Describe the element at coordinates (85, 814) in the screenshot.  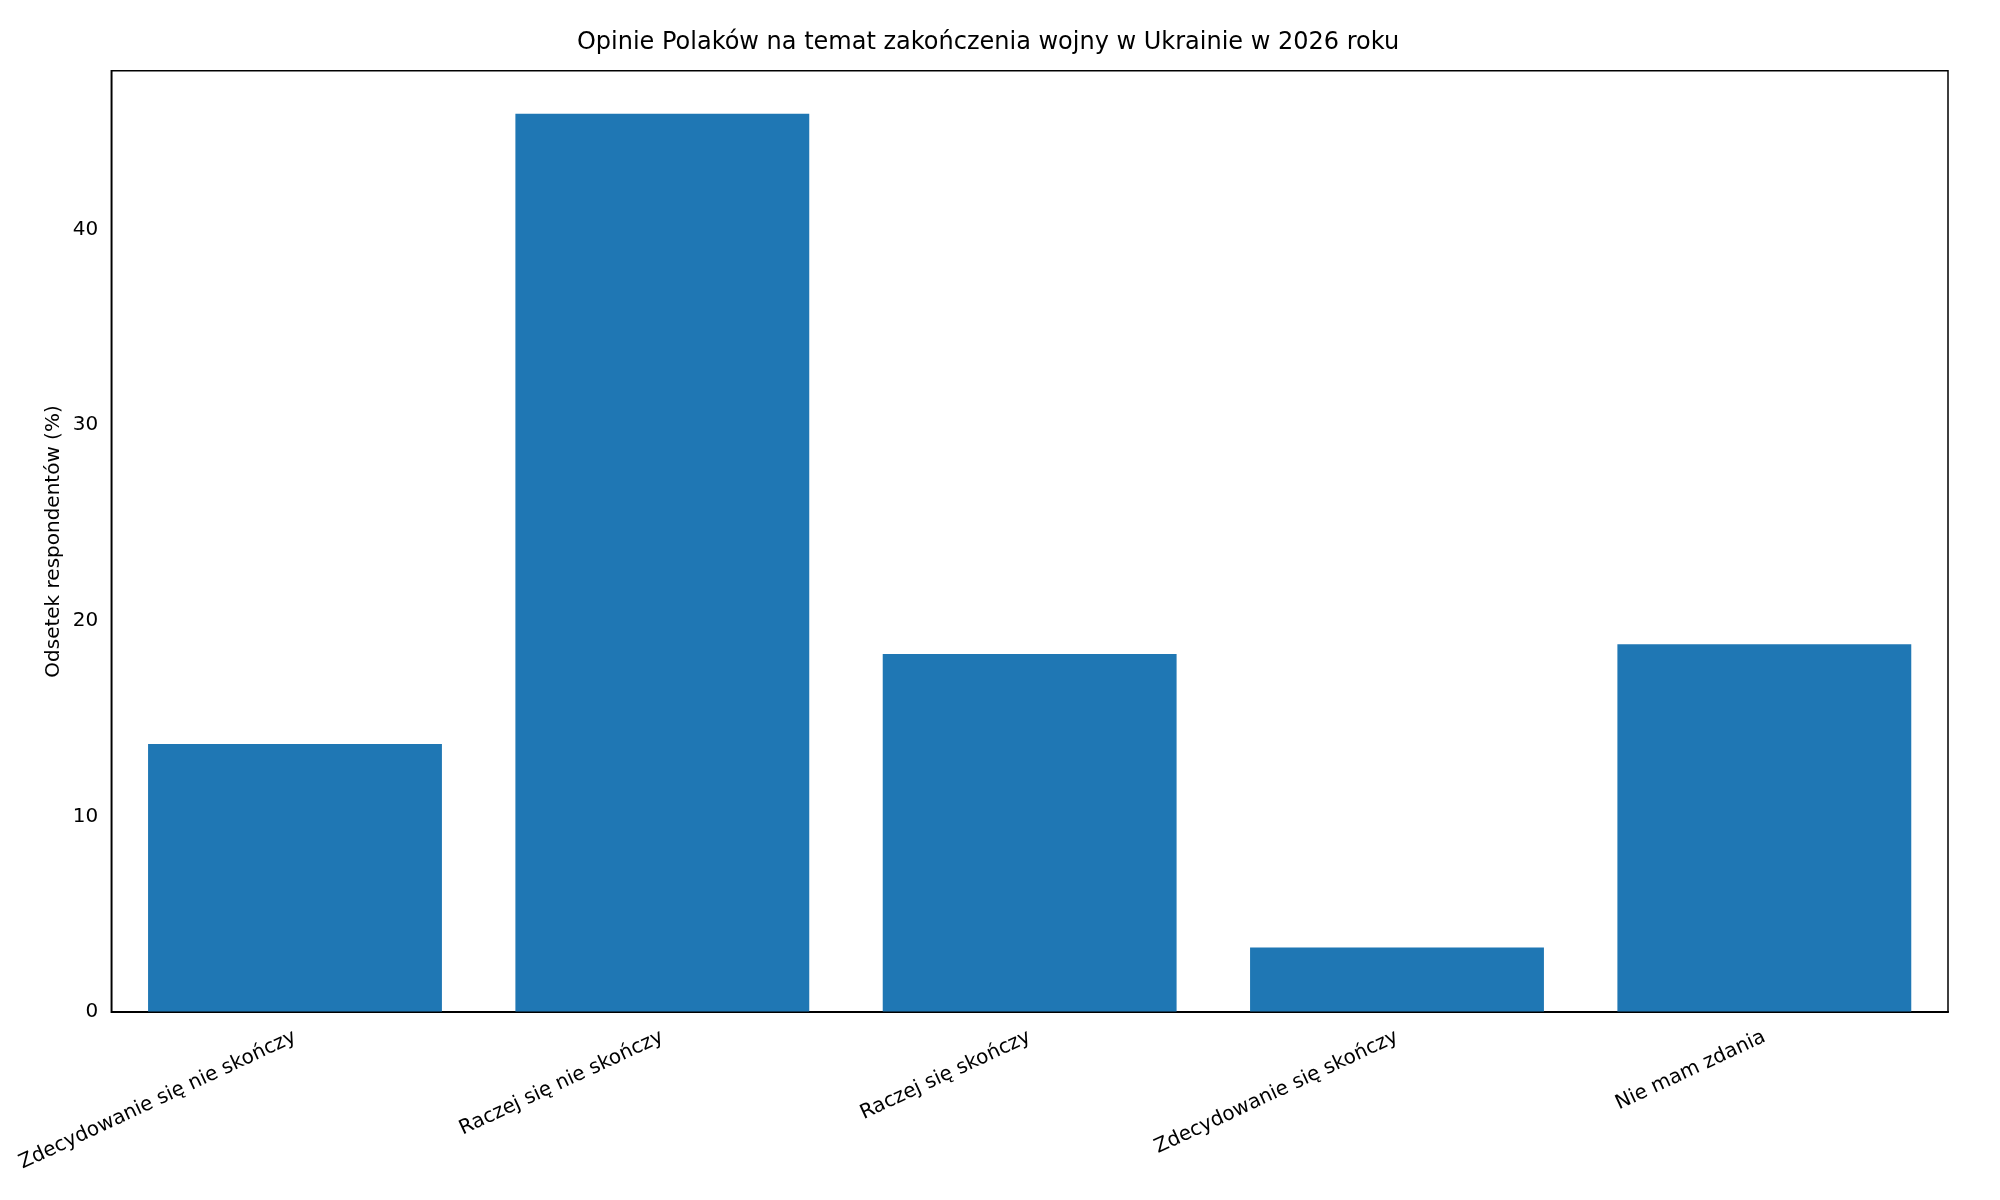
I see `y-tick-label: 10` at that location.